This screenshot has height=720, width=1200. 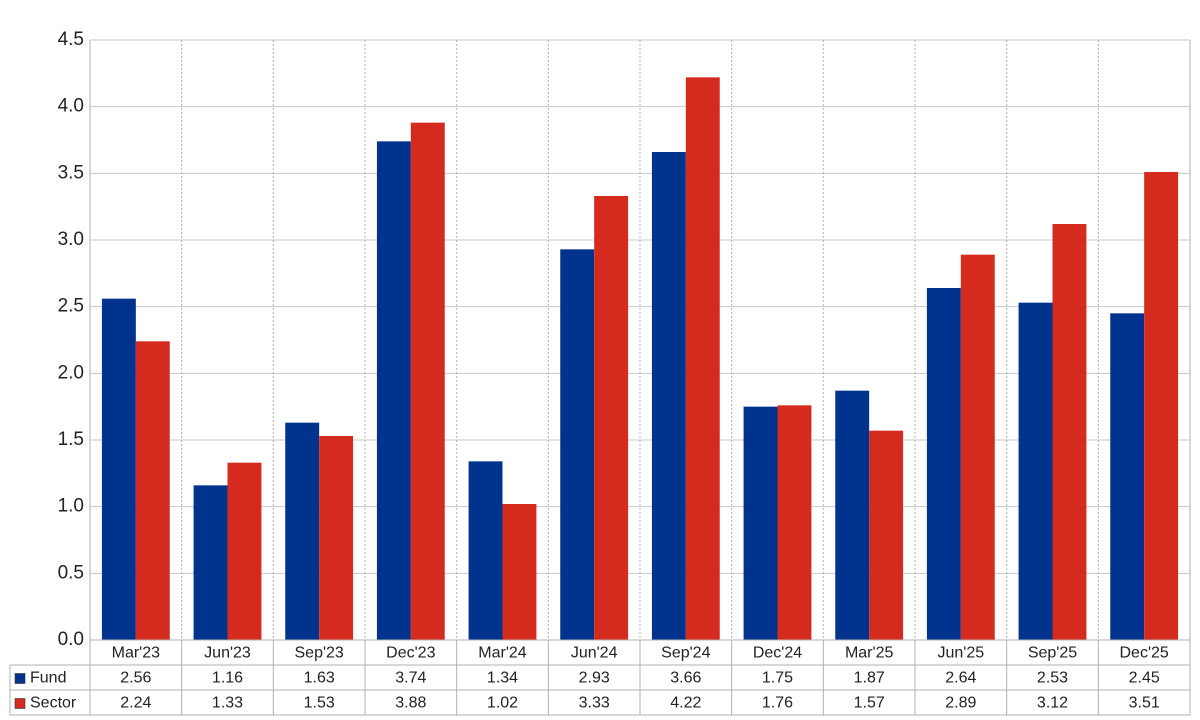 I want to click on table-value: 2.45, so click(x=1144, y=678).